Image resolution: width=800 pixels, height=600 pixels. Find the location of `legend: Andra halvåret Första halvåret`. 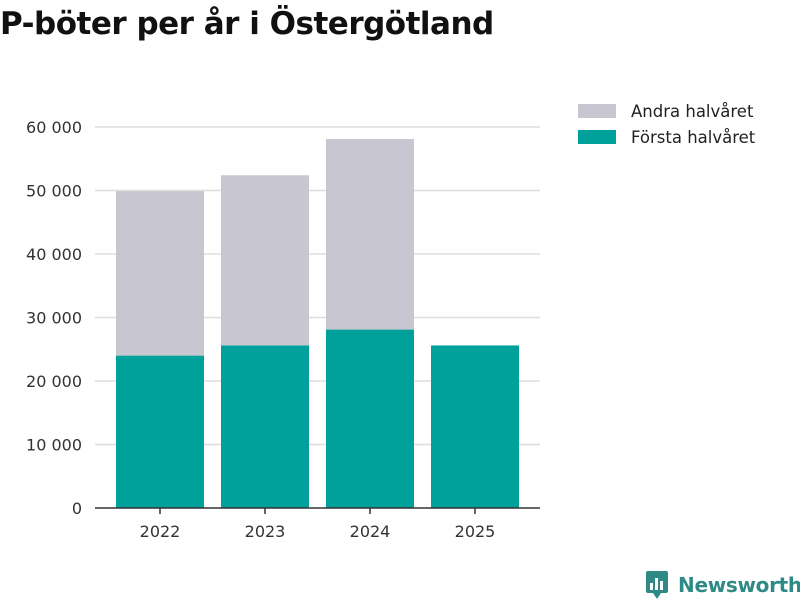

legend: Andra halvåret Första halvåret is located at coordinates (667, 124).